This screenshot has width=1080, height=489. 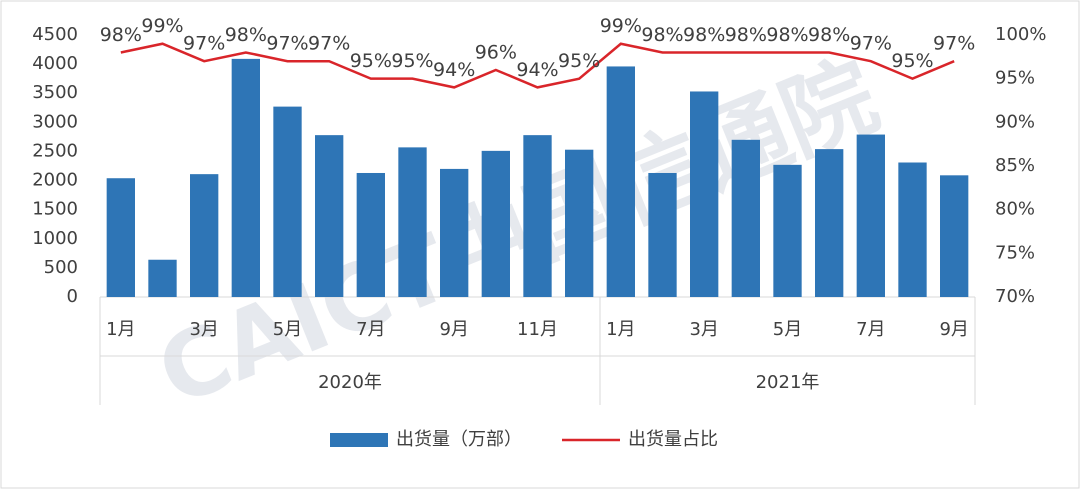 I want to click on group-label: 2020年, so click(x=350, y=382).